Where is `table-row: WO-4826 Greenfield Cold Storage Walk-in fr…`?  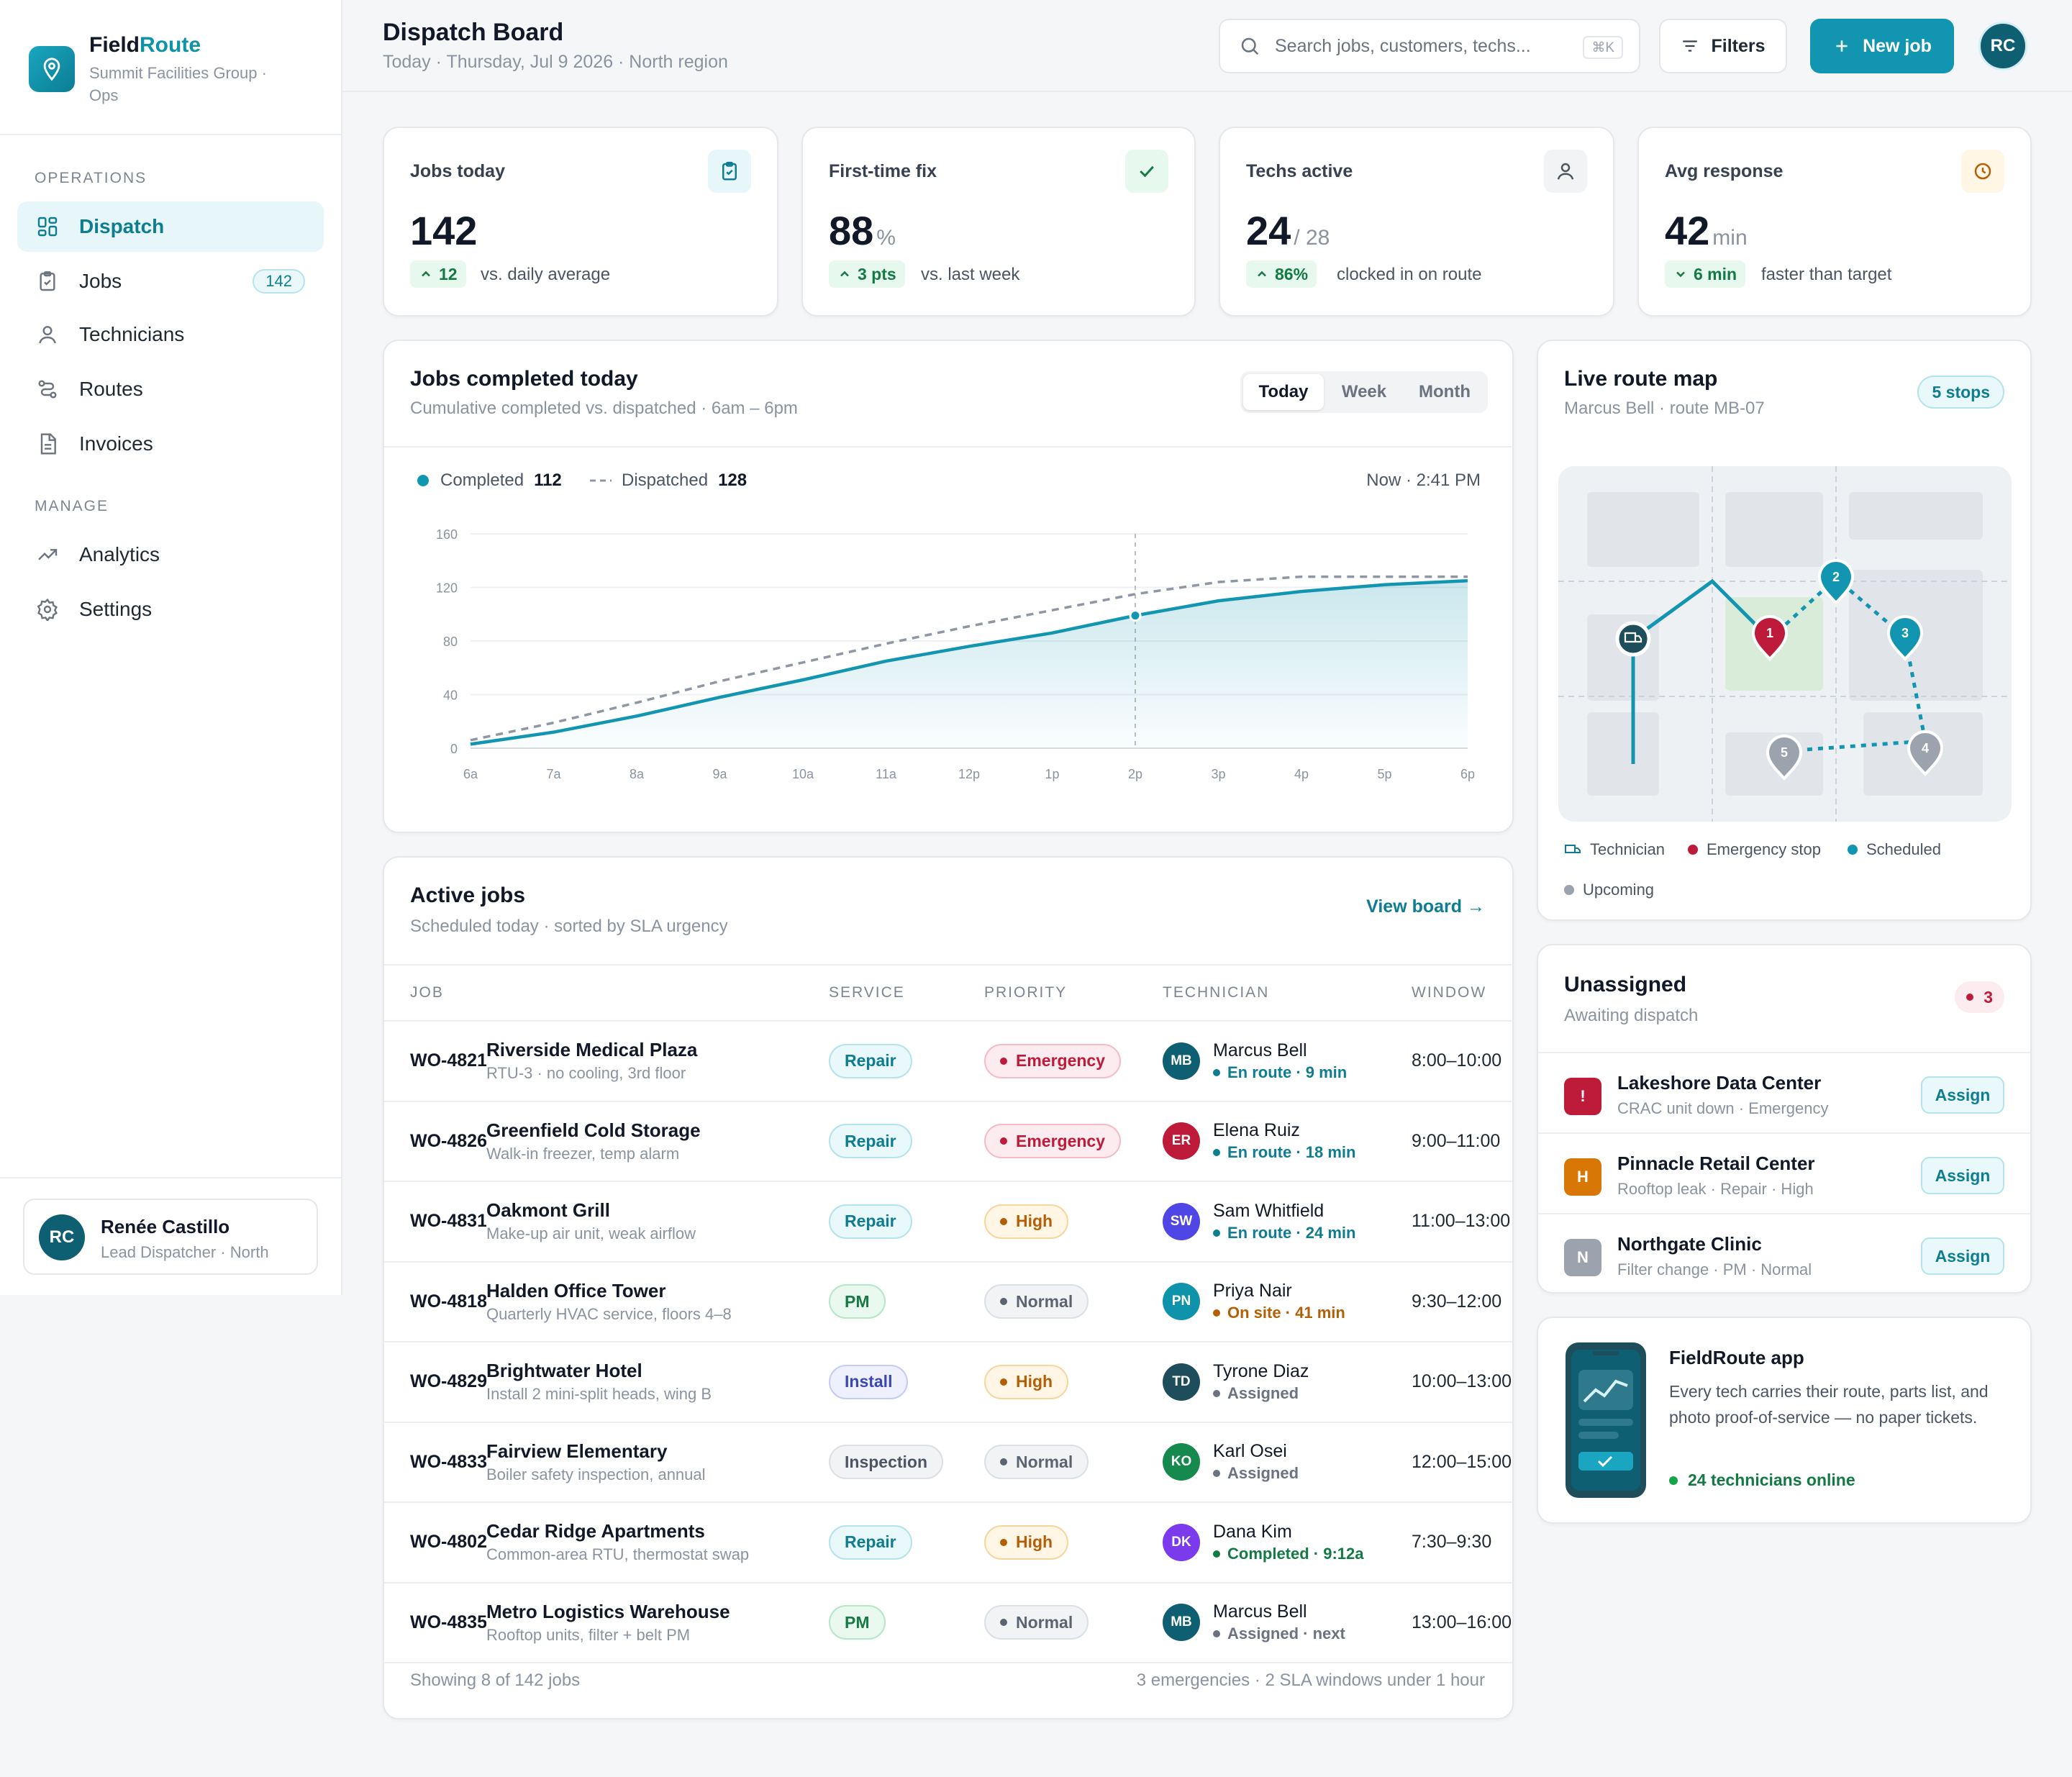 table-row: WO-4826 Greenfield Cold Storage Walk-in fr… is located at coordinates (948, 1142).